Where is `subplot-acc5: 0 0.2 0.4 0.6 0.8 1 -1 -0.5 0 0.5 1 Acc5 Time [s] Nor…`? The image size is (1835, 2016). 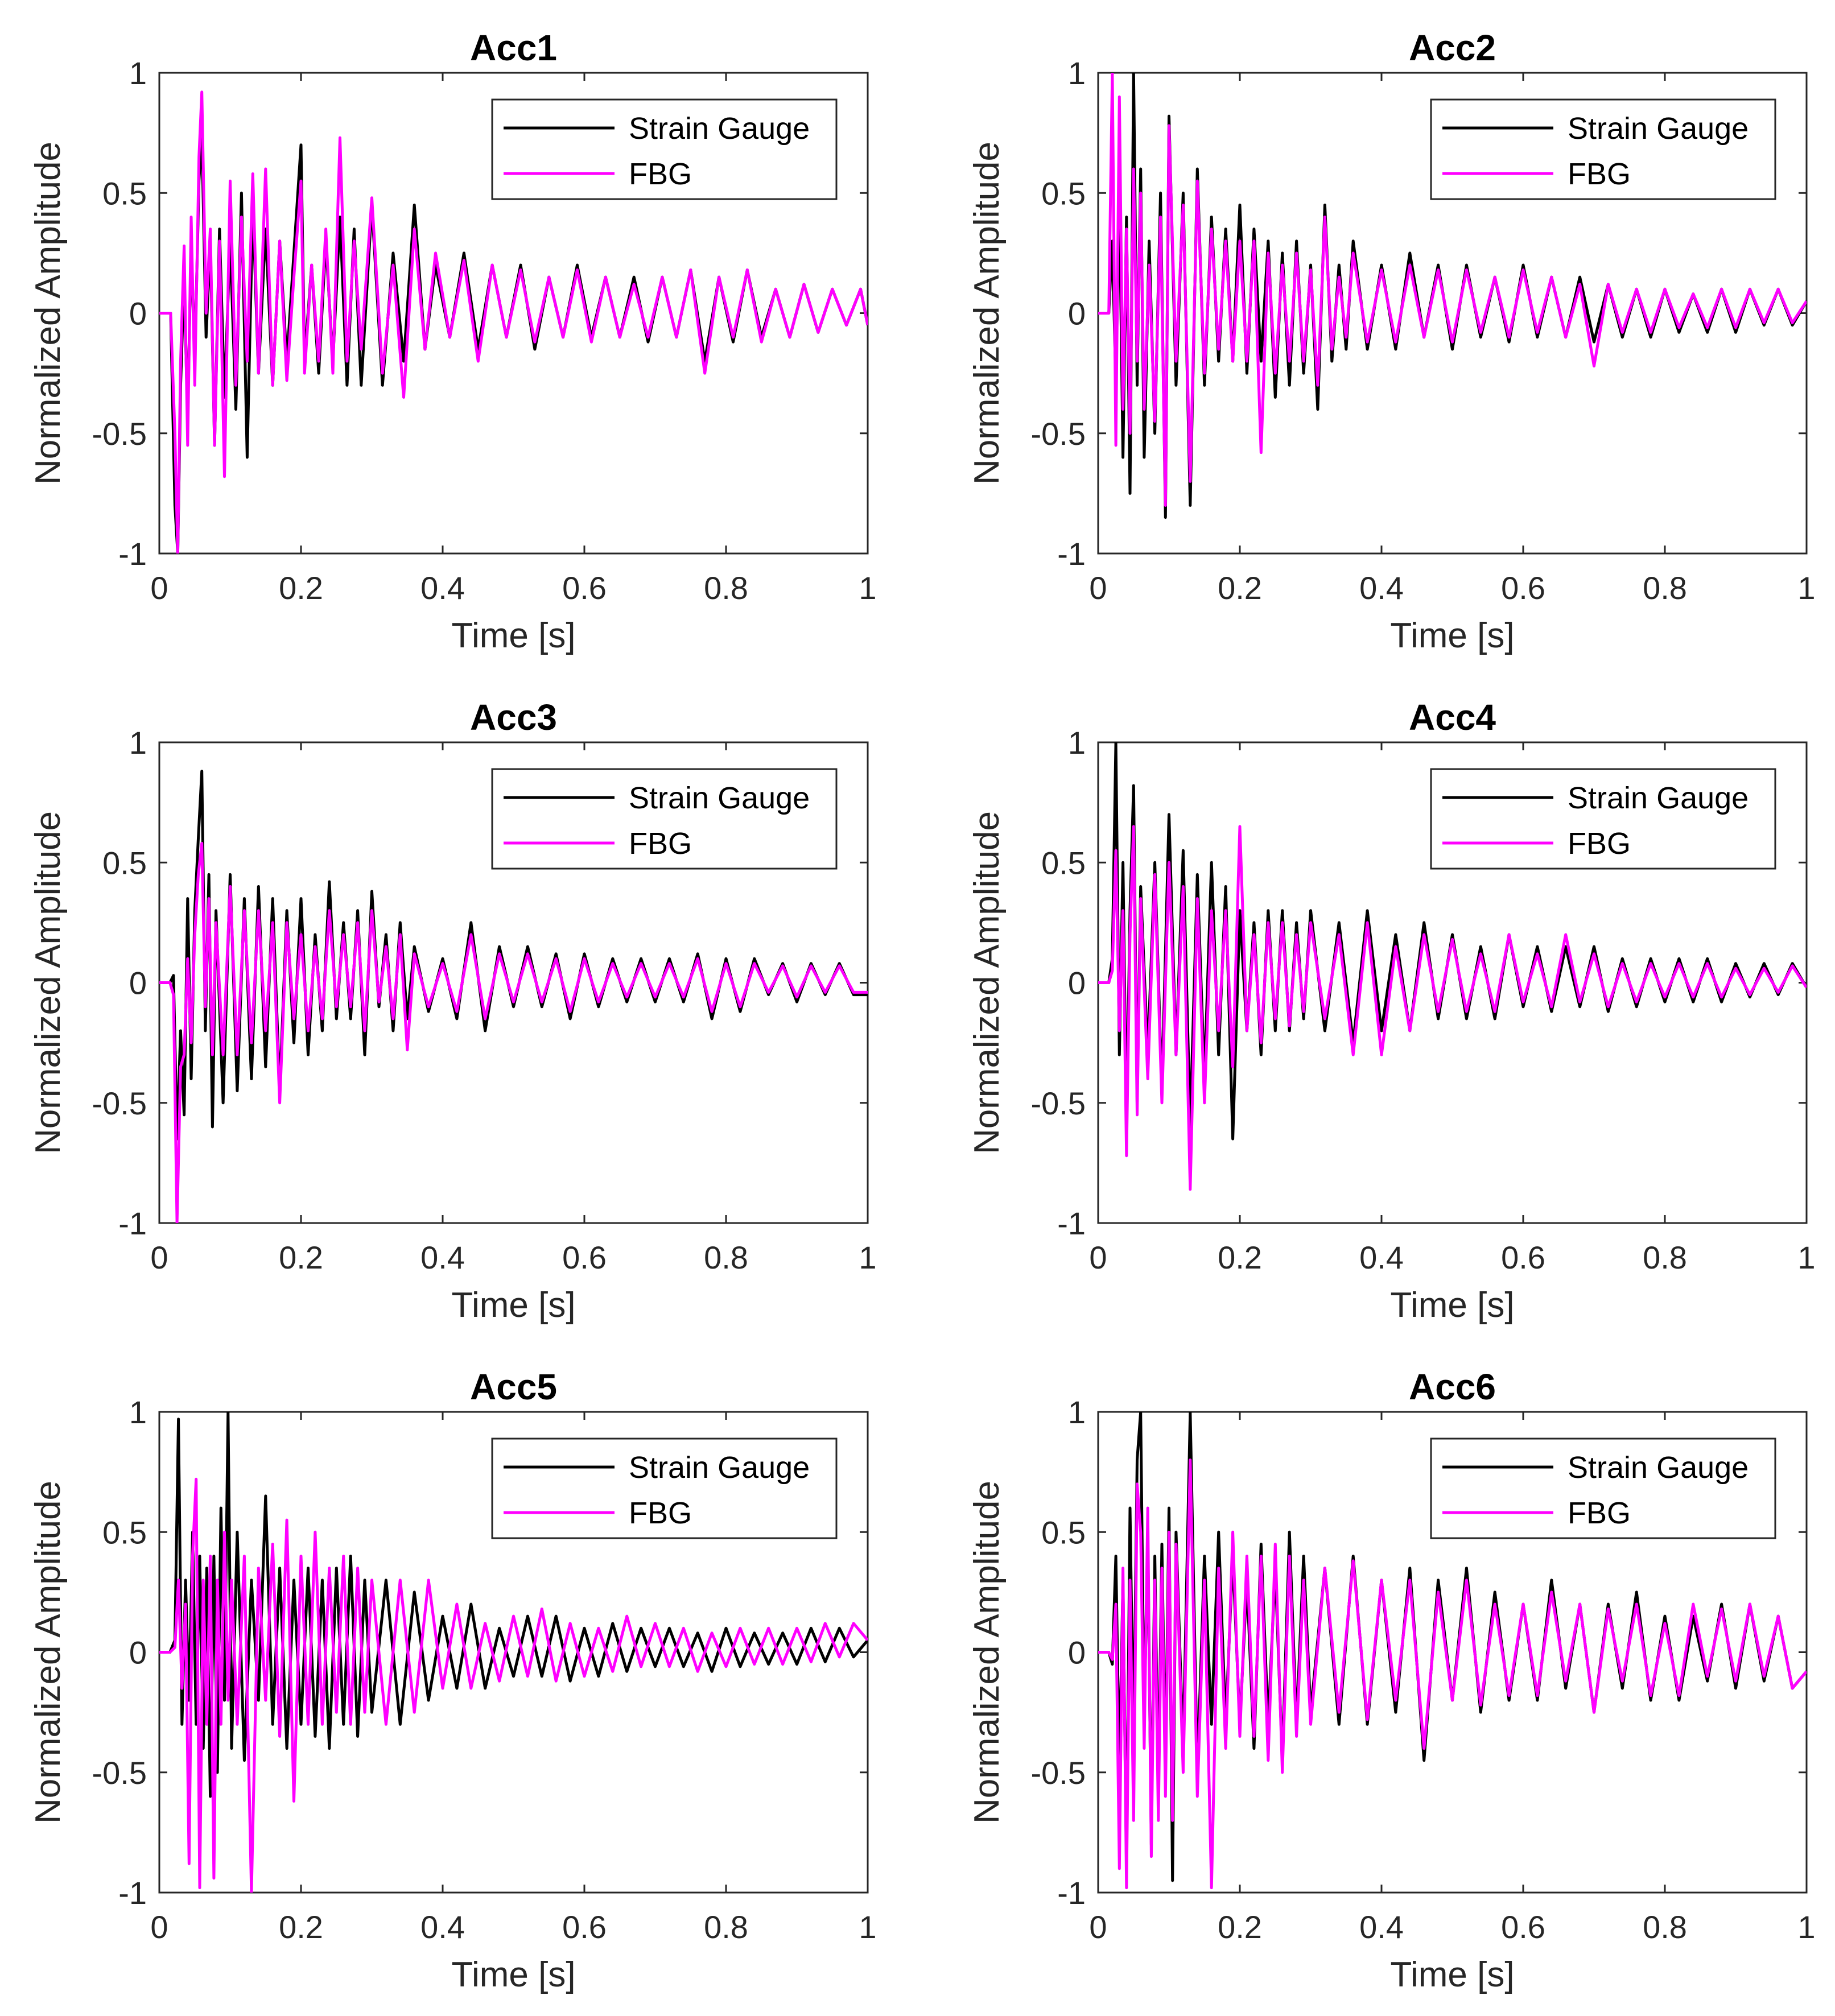
subplot-acc5: 0 0.2 0.4 0.6 0.8 1 -1 -0.5 0 0.5 1 Acc5 Time [s] Nor… is located at coordinates (453, 1680).